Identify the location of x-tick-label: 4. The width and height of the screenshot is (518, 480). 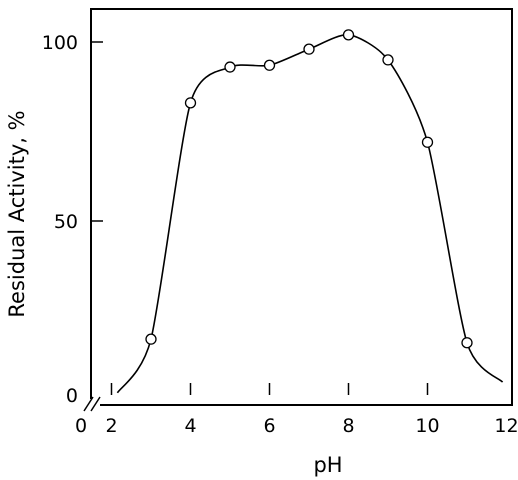
(190, 426).